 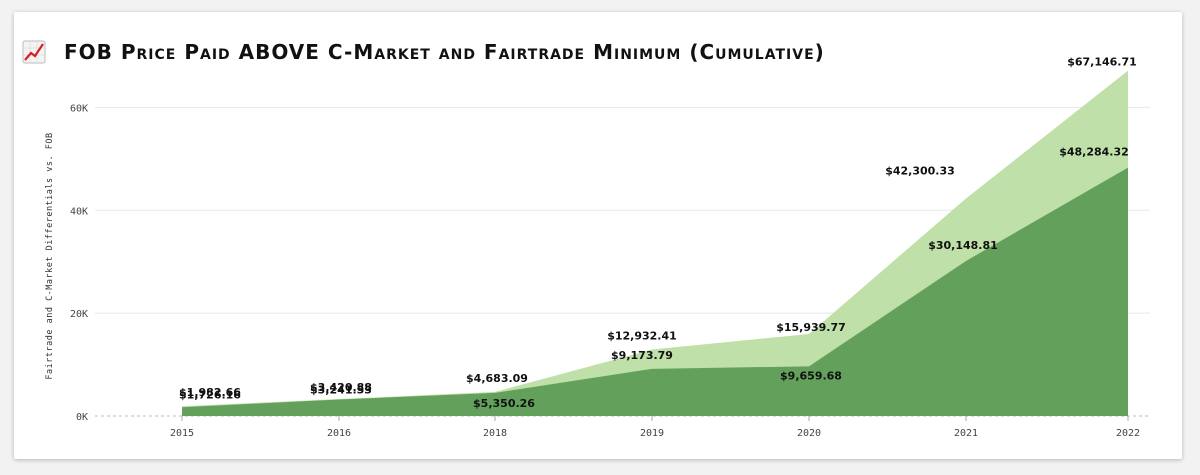 I want to click on x-tick-label: 2020, so click(x=809, y=433).